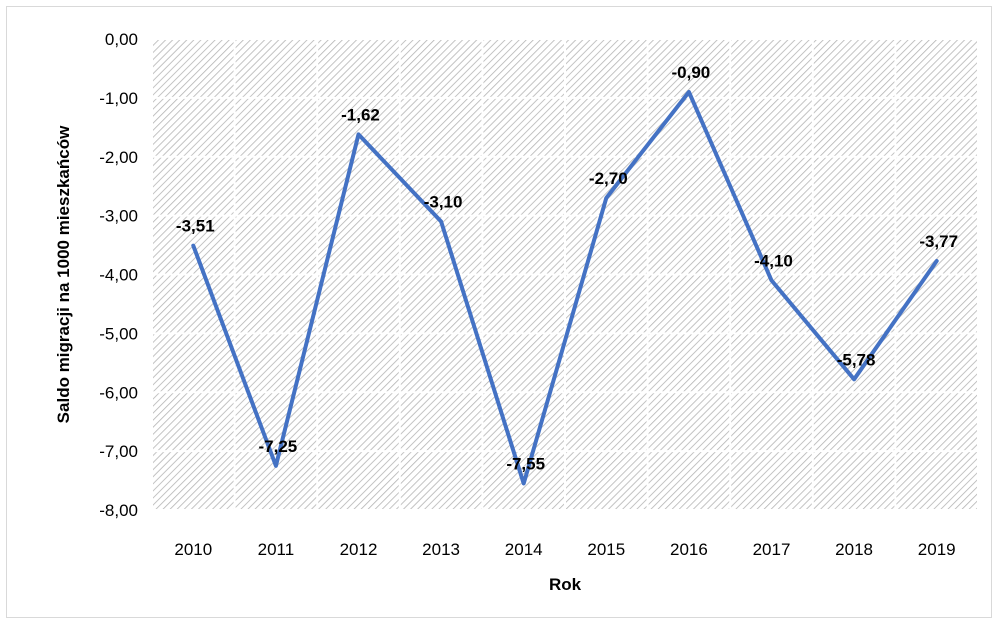  What do you see at coordinates (606, 549) in the screenshot?
I see `x-tick-label: 2015` at bounding box center [606, 549].